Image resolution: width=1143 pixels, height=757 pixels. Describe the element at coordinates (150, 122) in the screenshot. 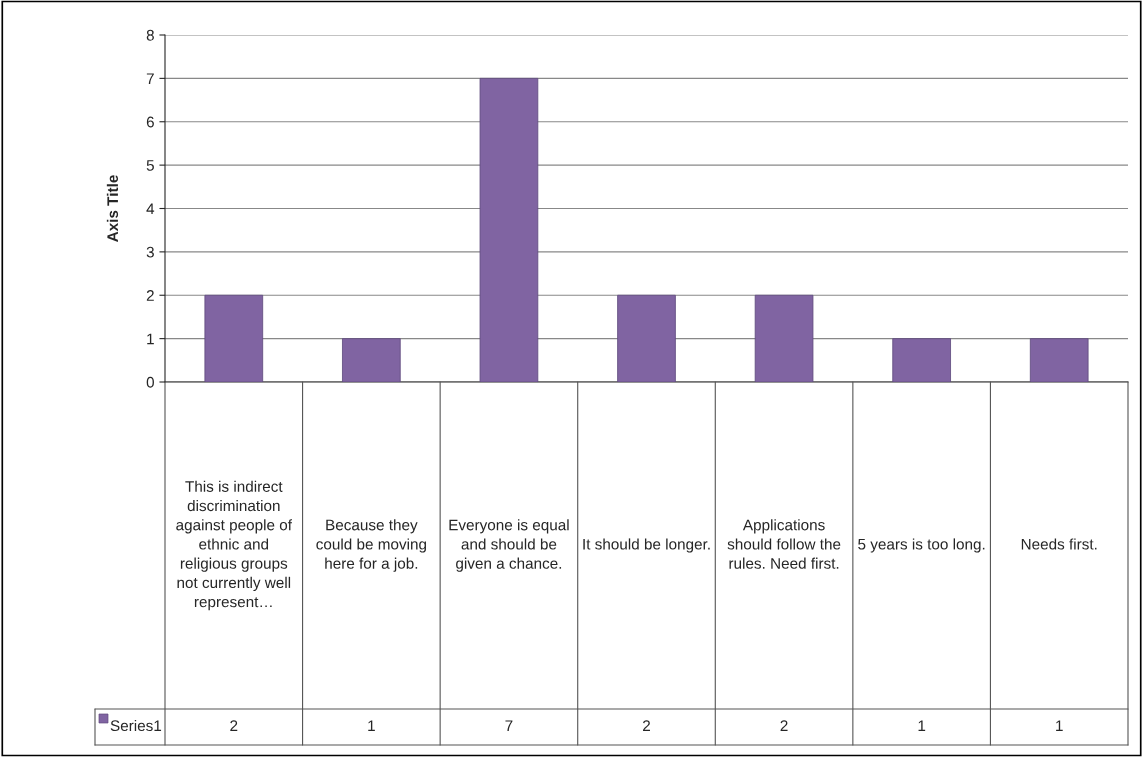

I see `y-tick-label: 6` at that location.